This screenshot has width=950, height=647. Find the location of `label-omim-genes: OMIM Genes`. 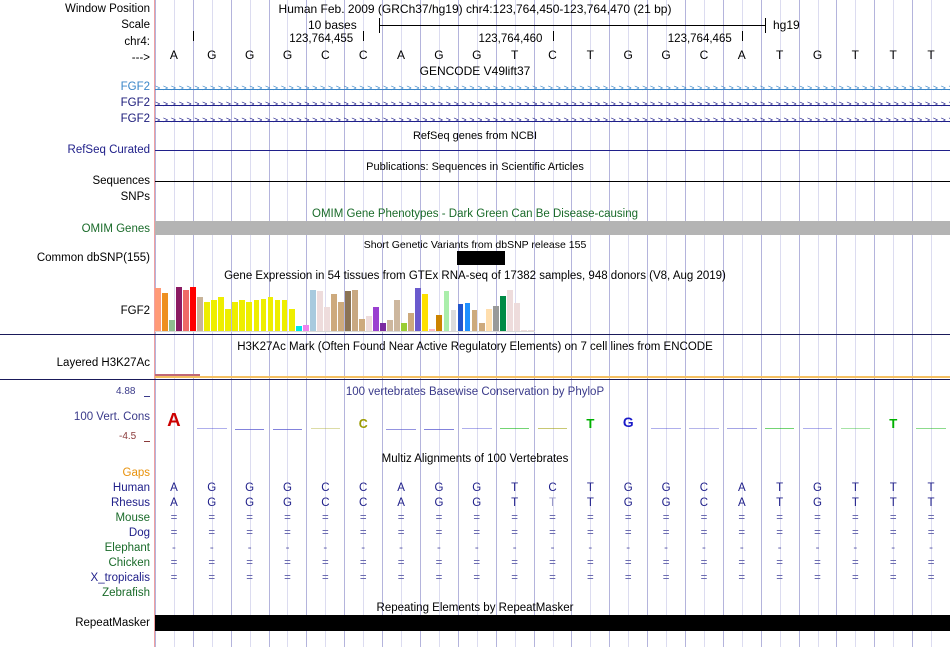

label-omim-genes: OMIM Genes is located at coordinates (115, 229).